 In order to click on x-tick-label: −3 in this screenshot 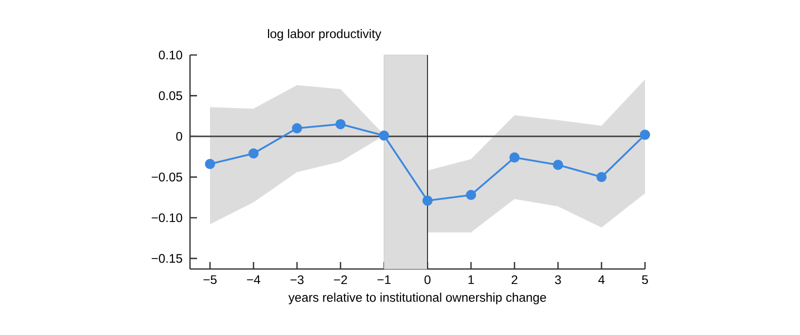, I will do `click(297, 279)`.